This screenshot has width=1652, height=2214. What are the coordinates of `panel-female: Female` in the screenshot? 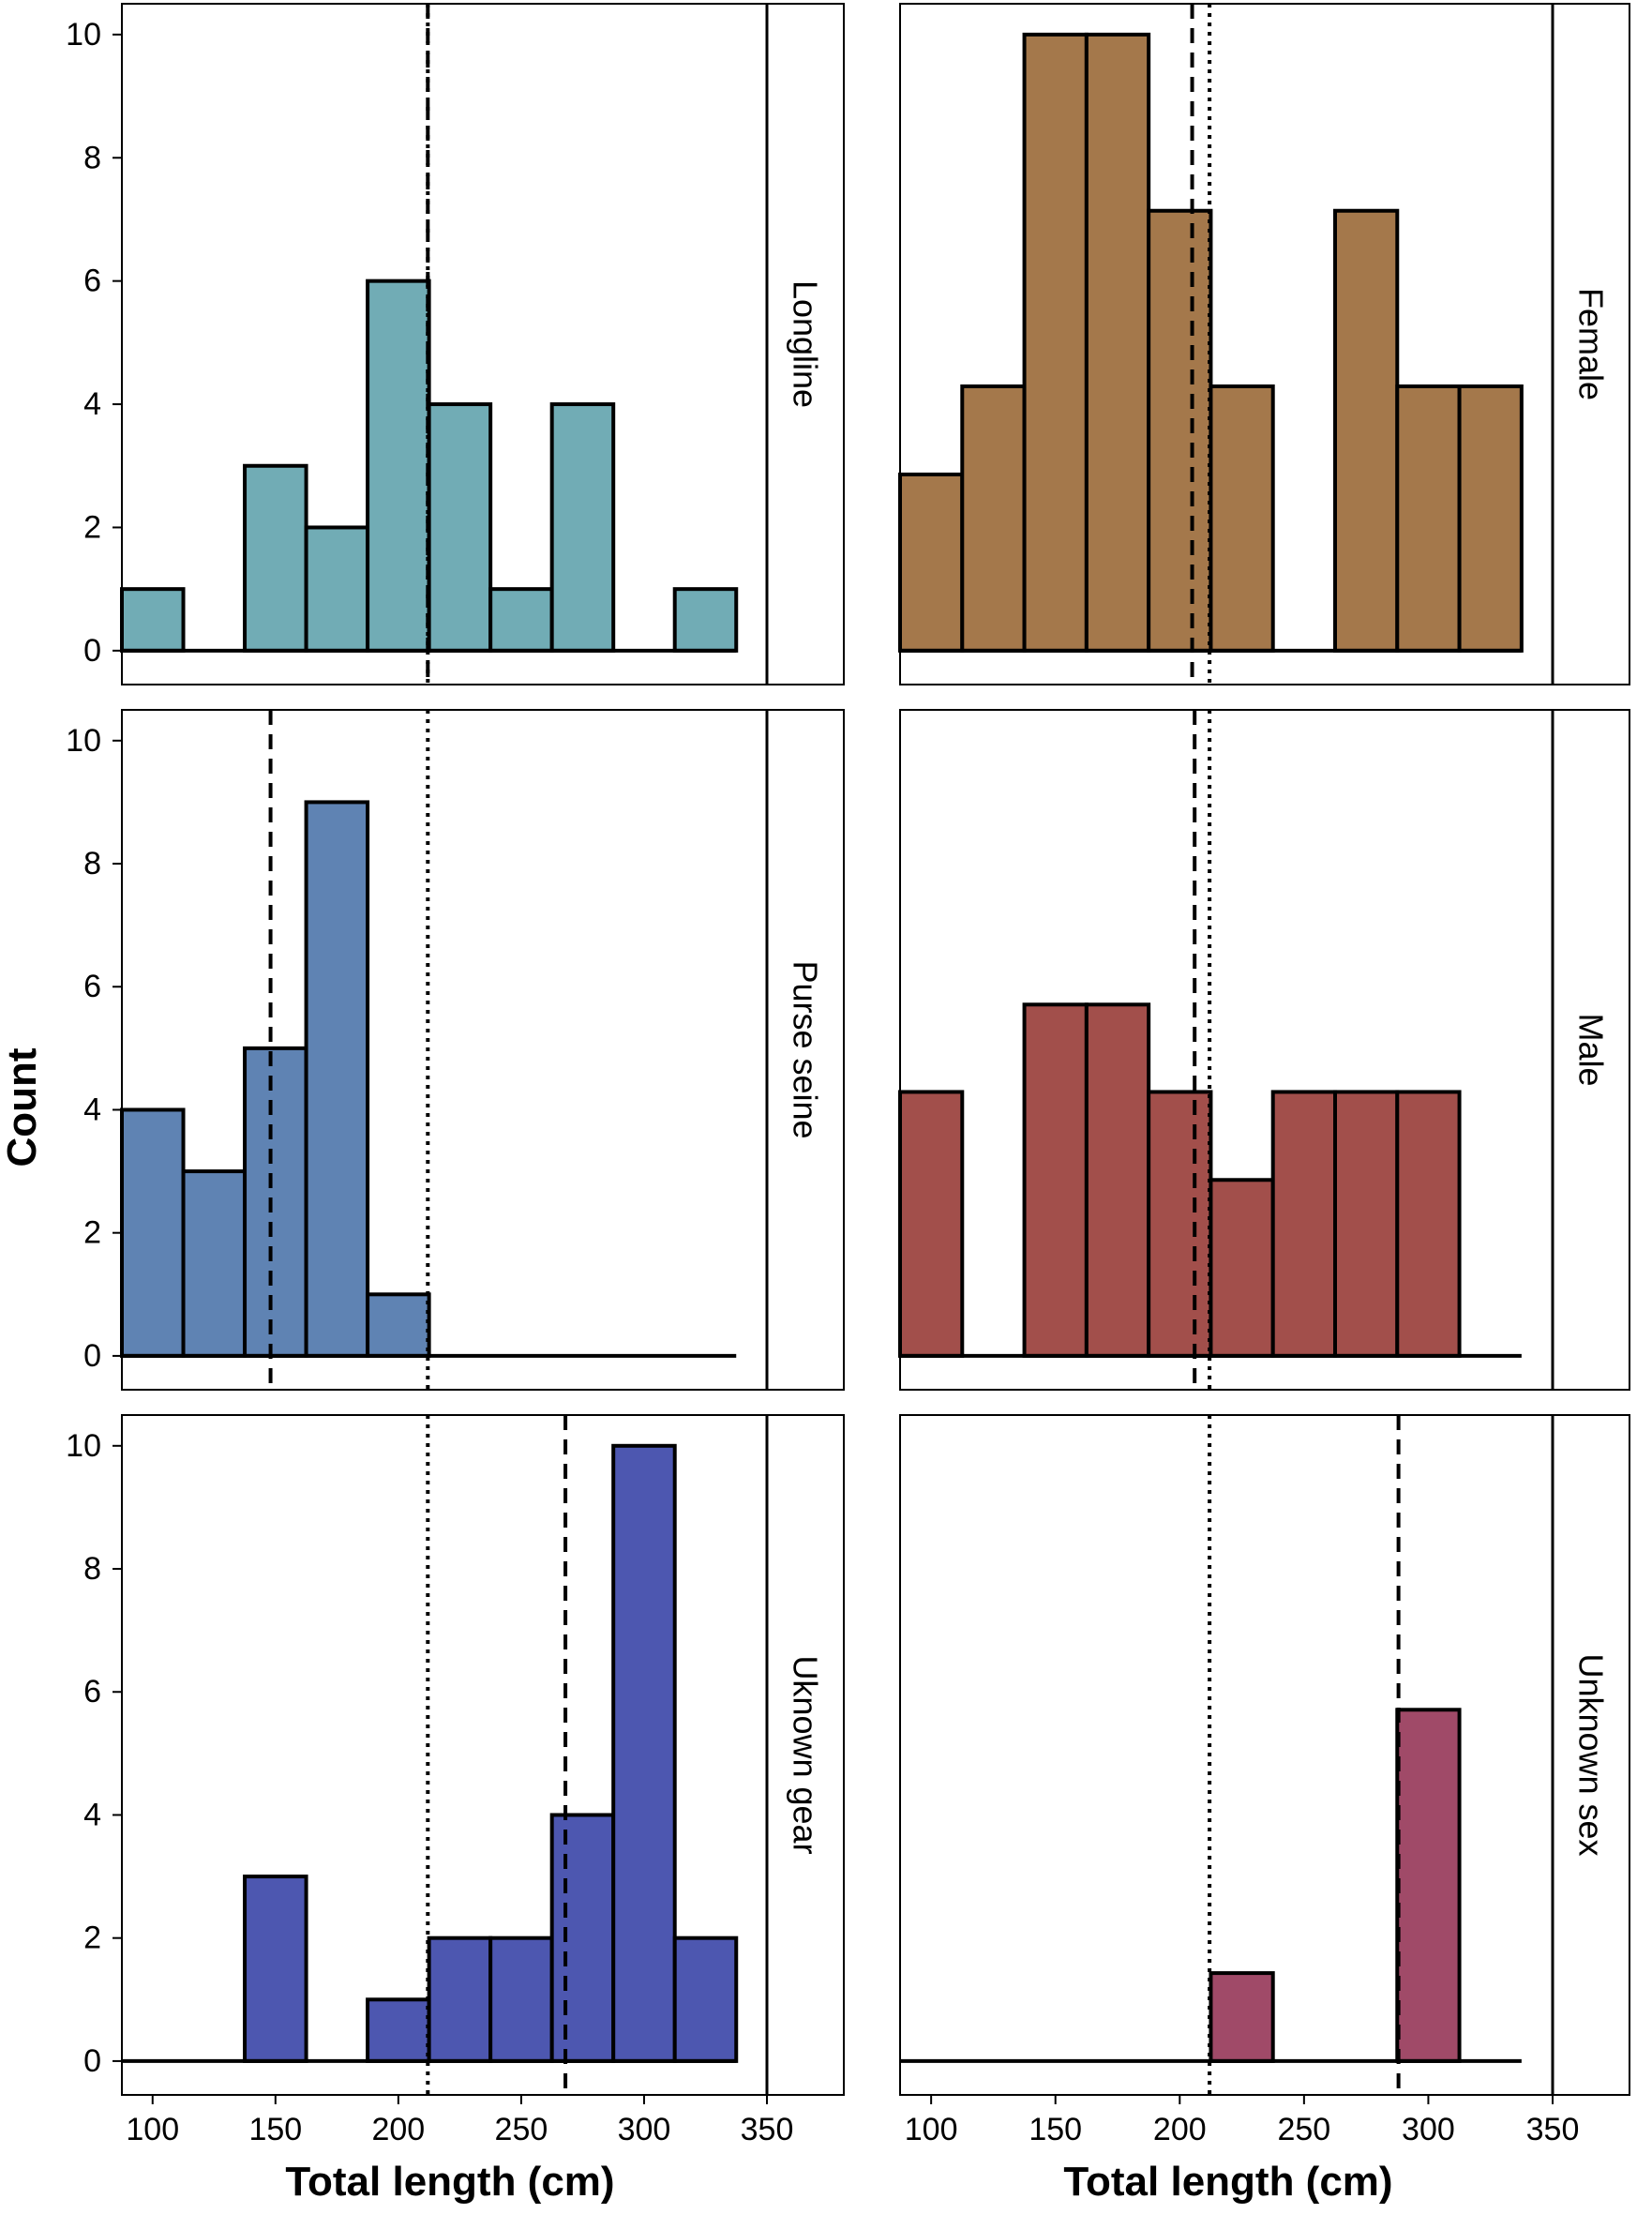 It's located at (1264, 344).